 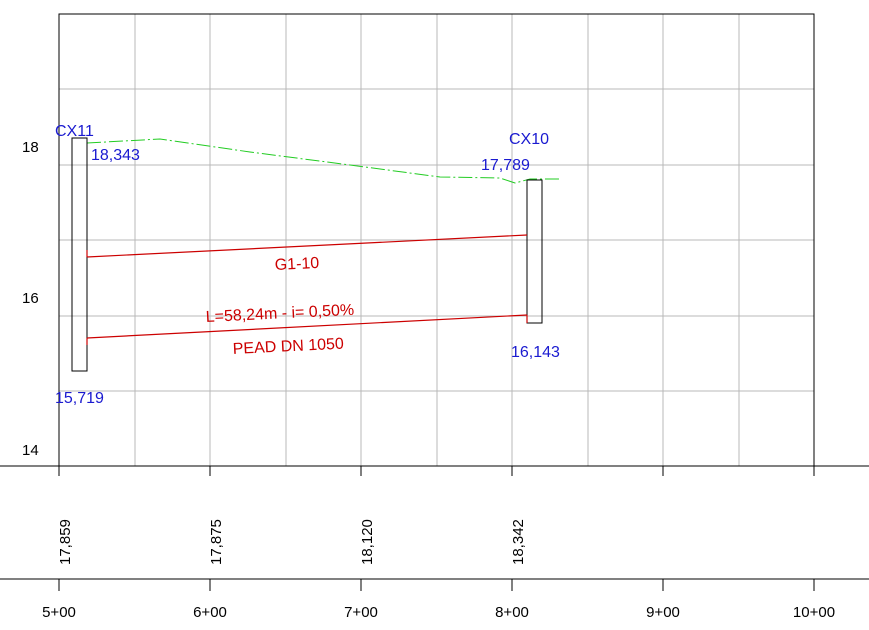 I want to click on terrain-elevation-label: 17,859, so click(x=65, y=542).